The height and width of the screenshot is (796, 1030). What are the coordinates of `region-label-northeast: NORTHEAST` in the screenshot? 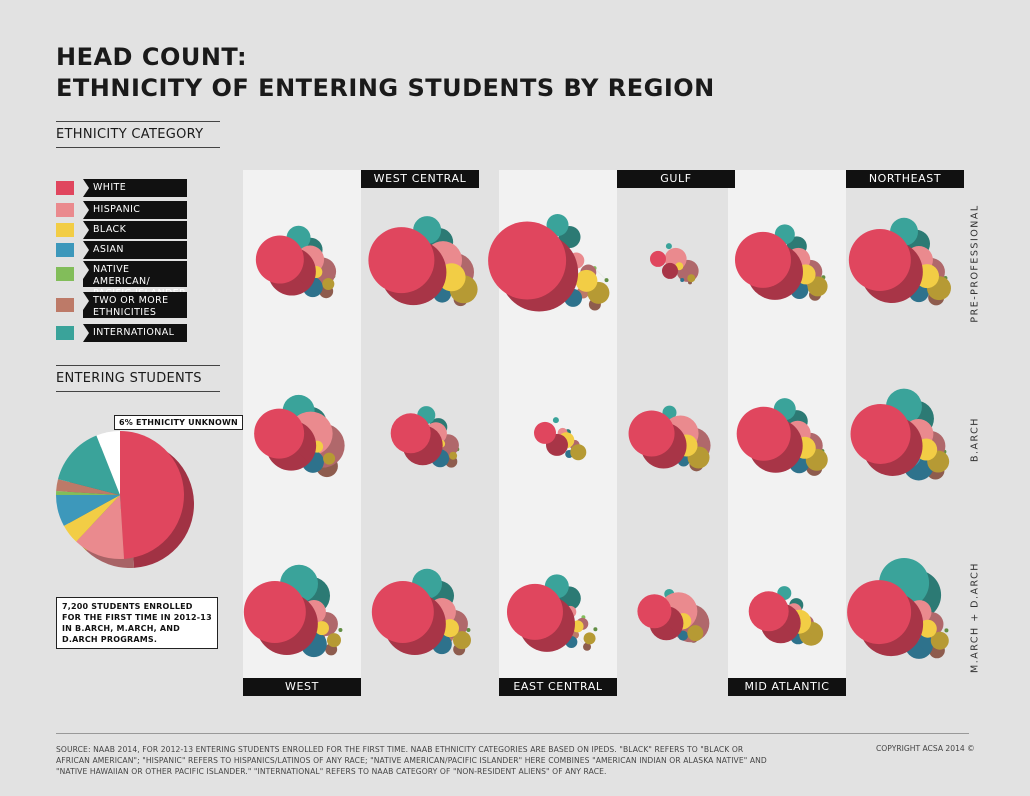 It's located at (905, 179).